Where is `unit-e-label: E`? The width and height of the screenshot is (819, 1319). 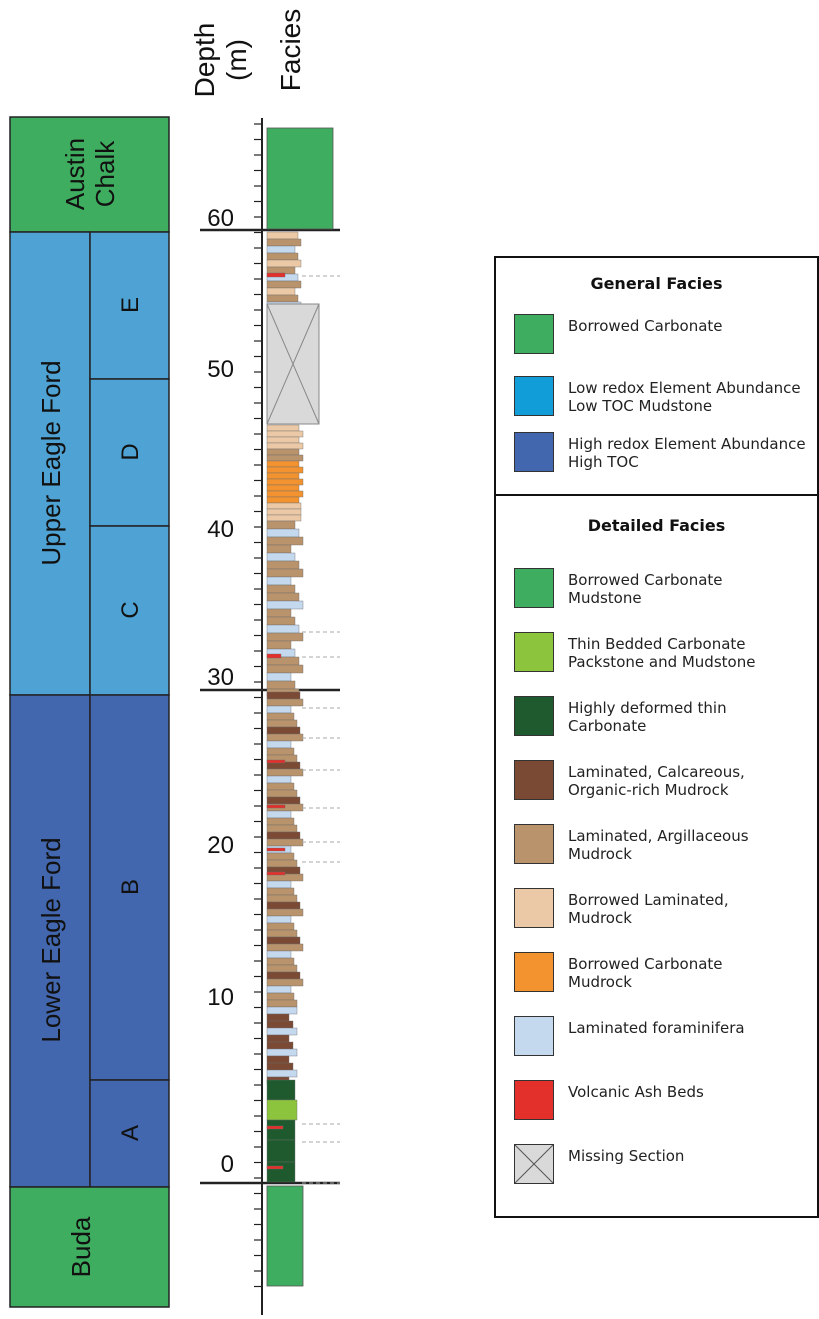 unit-e-label: E is located at coordinates (130, 305).